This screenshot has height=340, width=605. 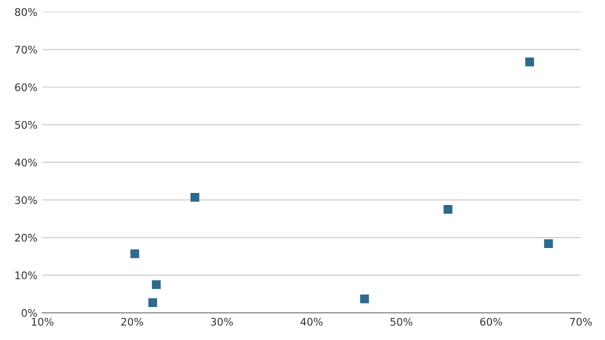 What do you see at coordinates (26, 87) in the screenshot?
I see `y-tick-label: 60%` at bounding box center [26, 87].